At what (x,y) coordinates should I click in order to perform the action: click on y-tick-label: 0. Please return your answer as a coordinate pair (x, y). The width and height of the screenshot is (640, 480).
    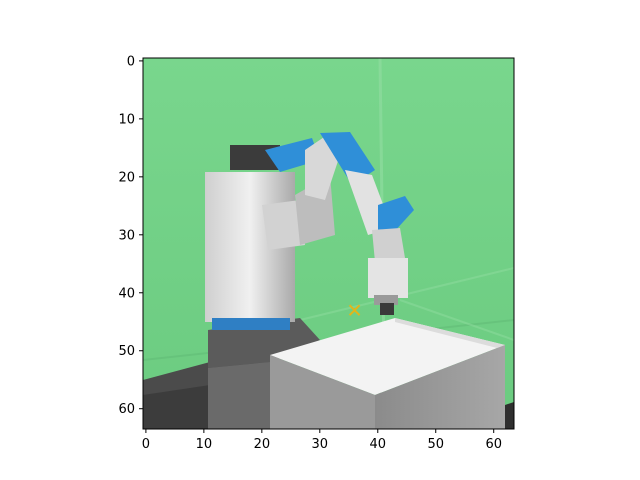
    Looking at the image, I should click on (131, 61).